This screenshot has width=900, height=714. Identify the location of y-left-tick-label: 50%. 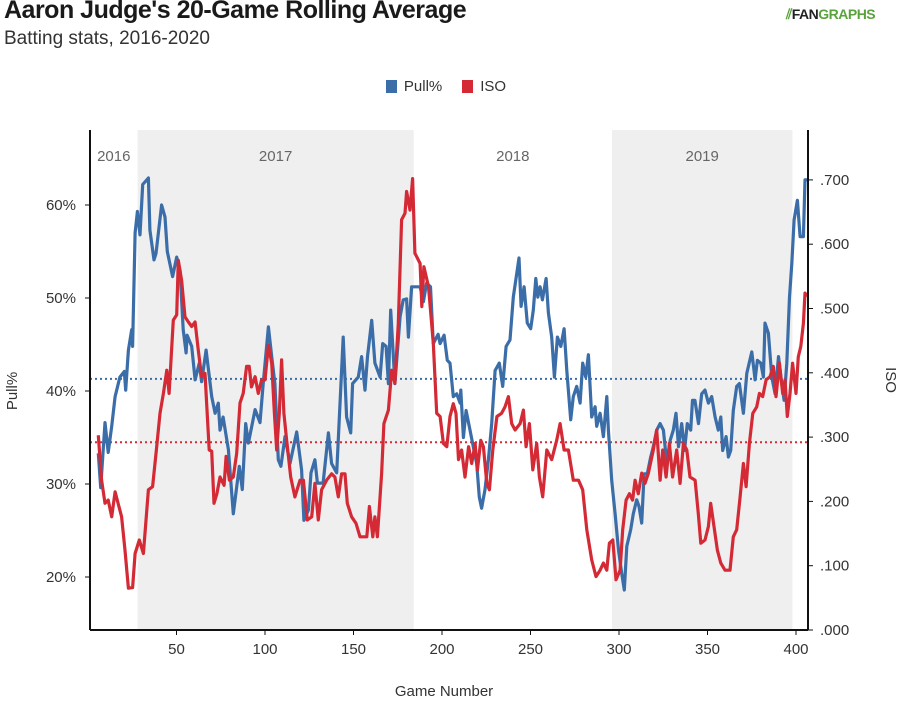
(61, 298).